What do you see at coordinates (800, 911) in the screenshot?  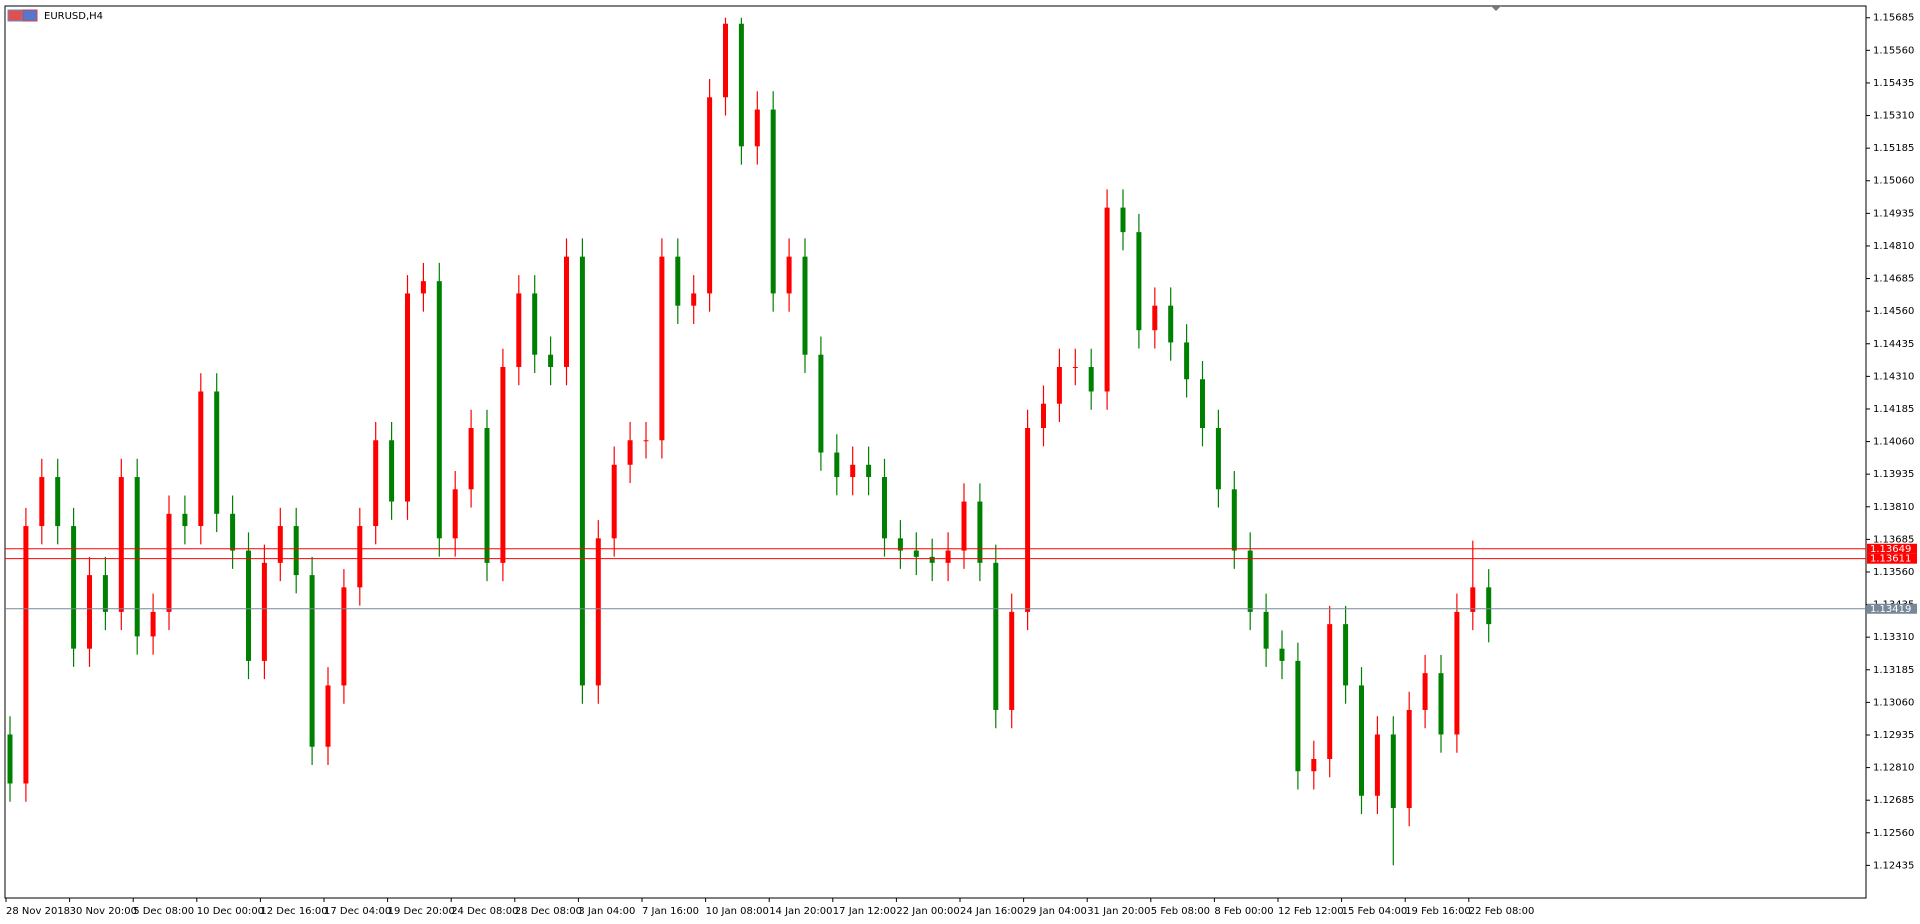 I see `x-tick-label: 14 Jan 20:00` at bounding box center [800, 911].